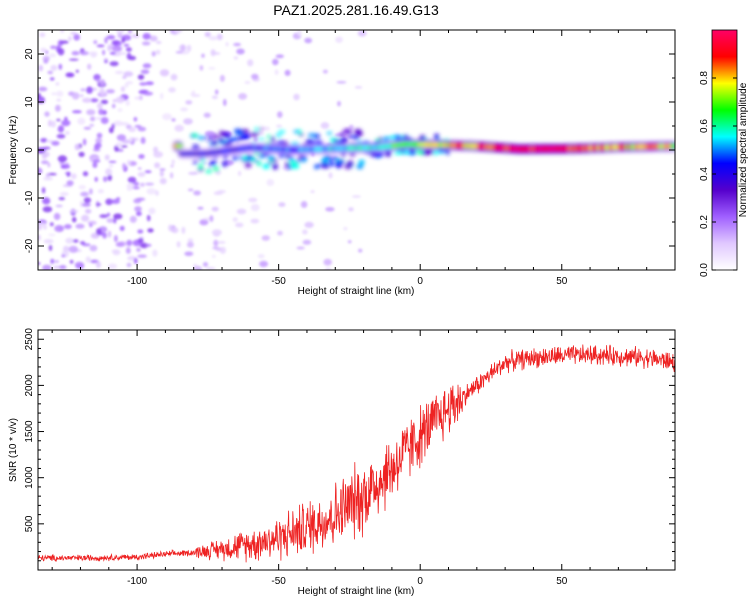  Describe the element at coordinates (29, 339) in the screenshot. I see `y-tick-label: 2500` at that location.